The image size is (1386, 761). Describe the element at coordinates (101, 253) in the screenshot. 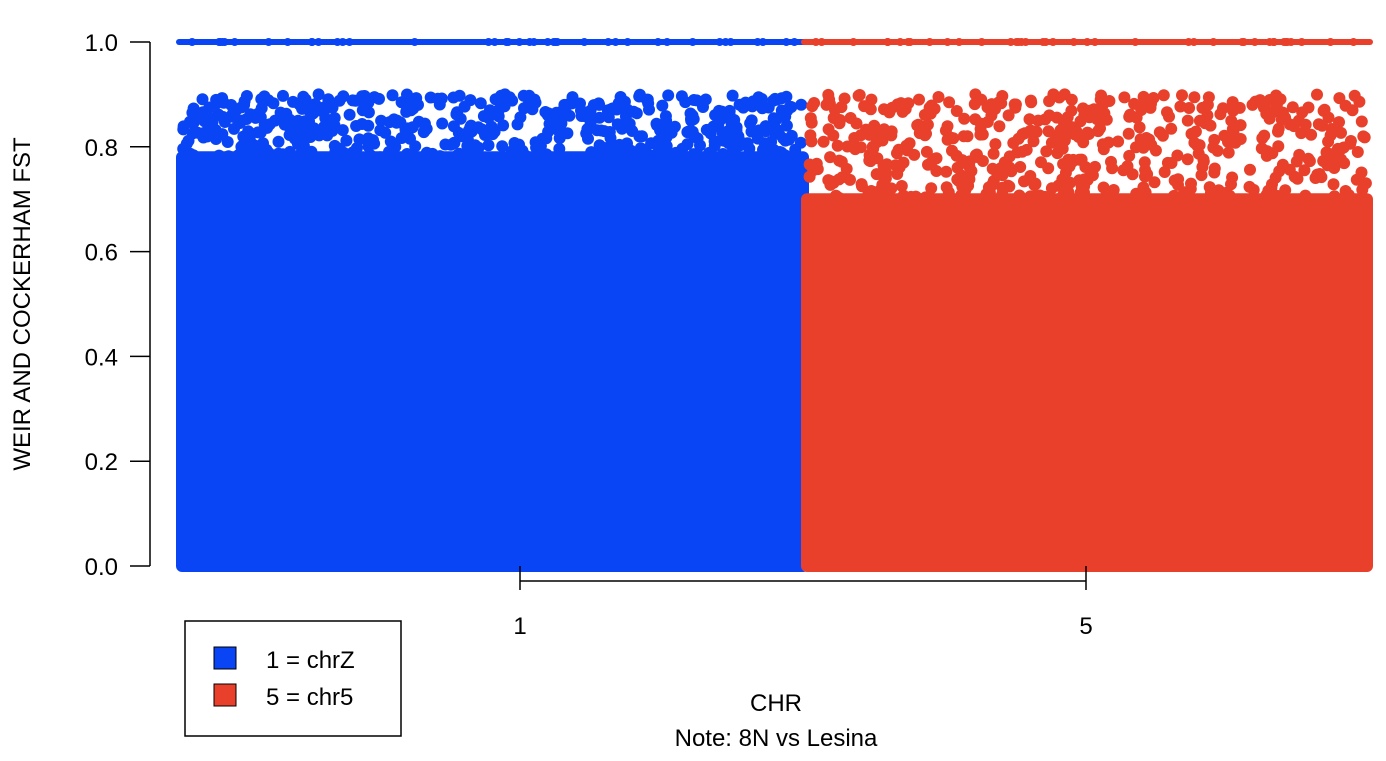

I see `y-tick-label: 0.6` at that location.